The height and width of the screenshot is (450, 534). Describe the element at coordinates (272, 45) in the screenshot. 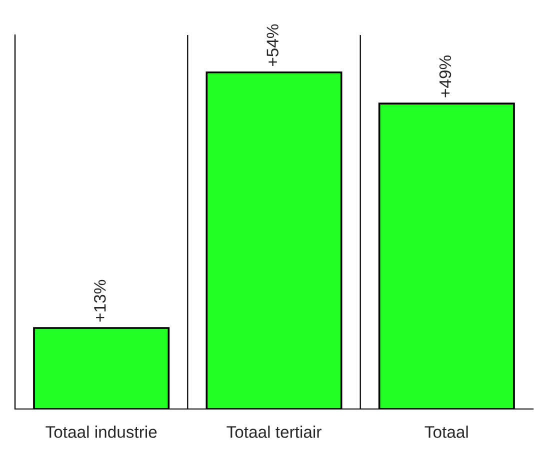

I see `data-label: +54%` at that location.